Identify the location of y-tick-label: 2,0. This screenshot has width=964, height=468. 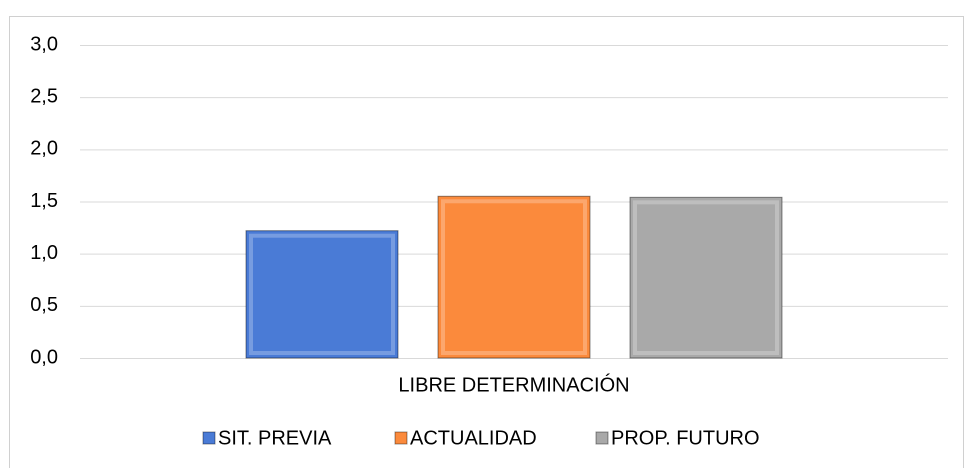
(44, 149).